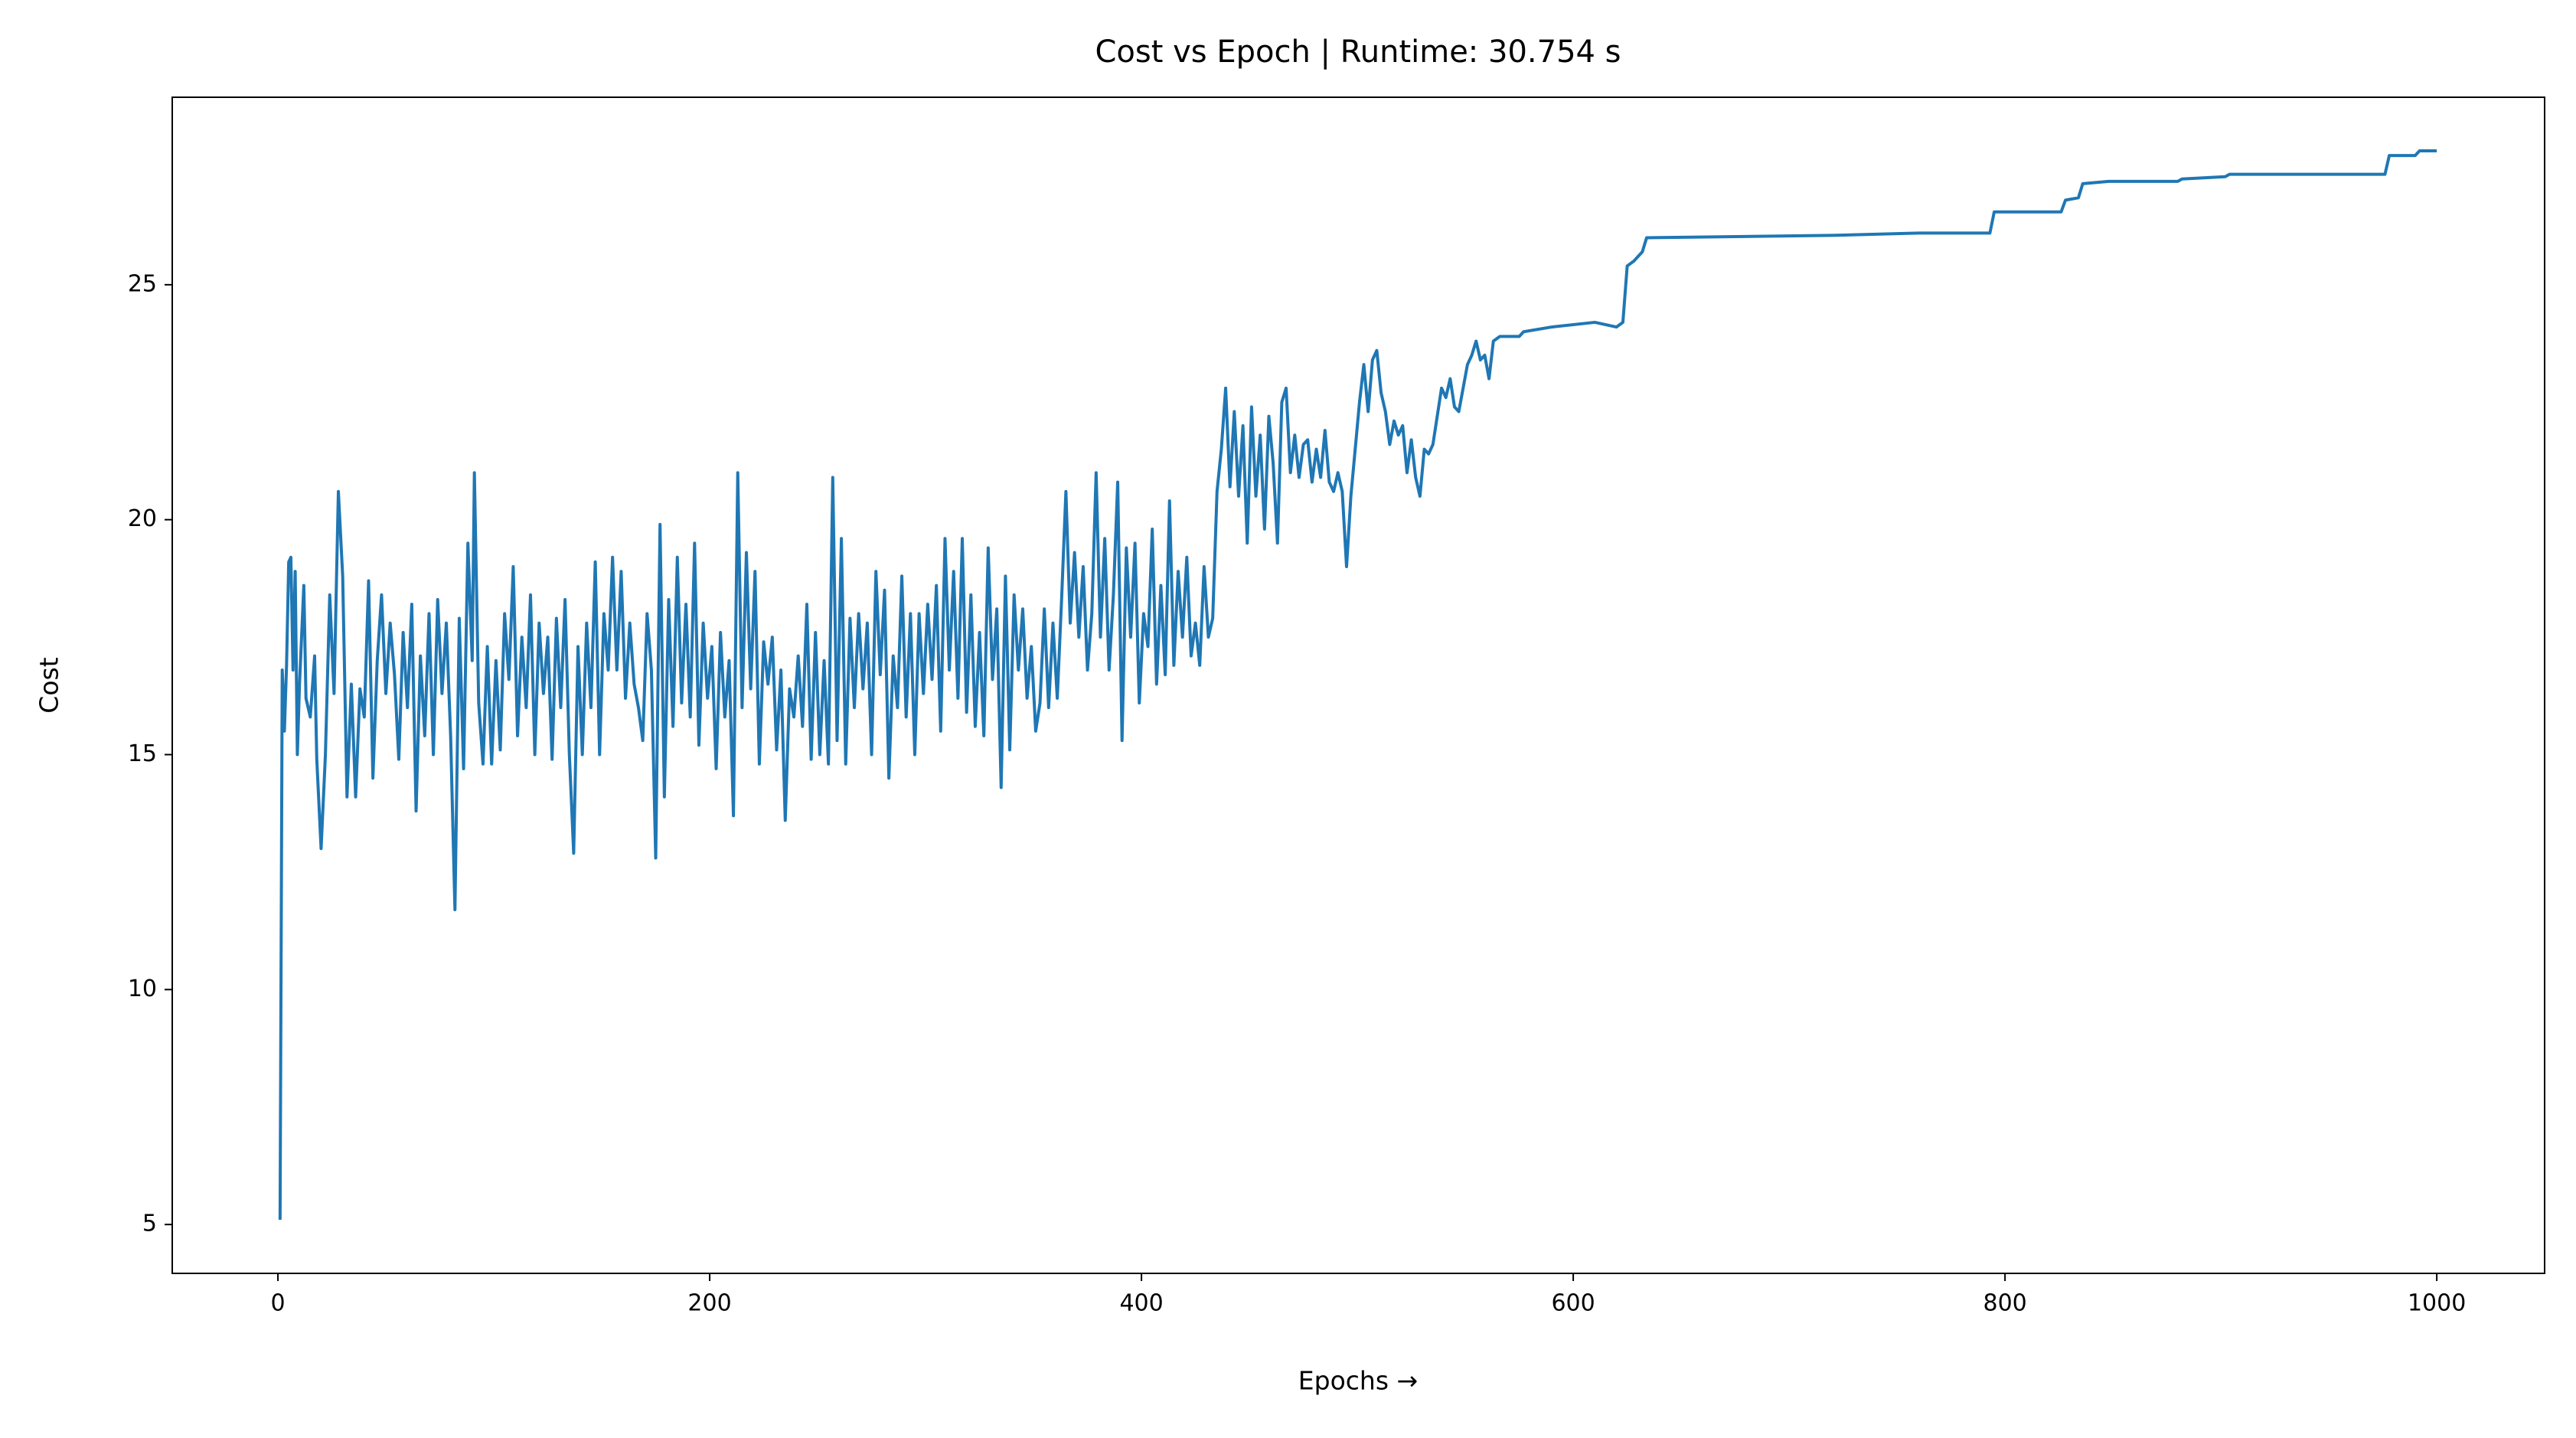  I want to click on x-tick-label: 200, so click(709, 1303).